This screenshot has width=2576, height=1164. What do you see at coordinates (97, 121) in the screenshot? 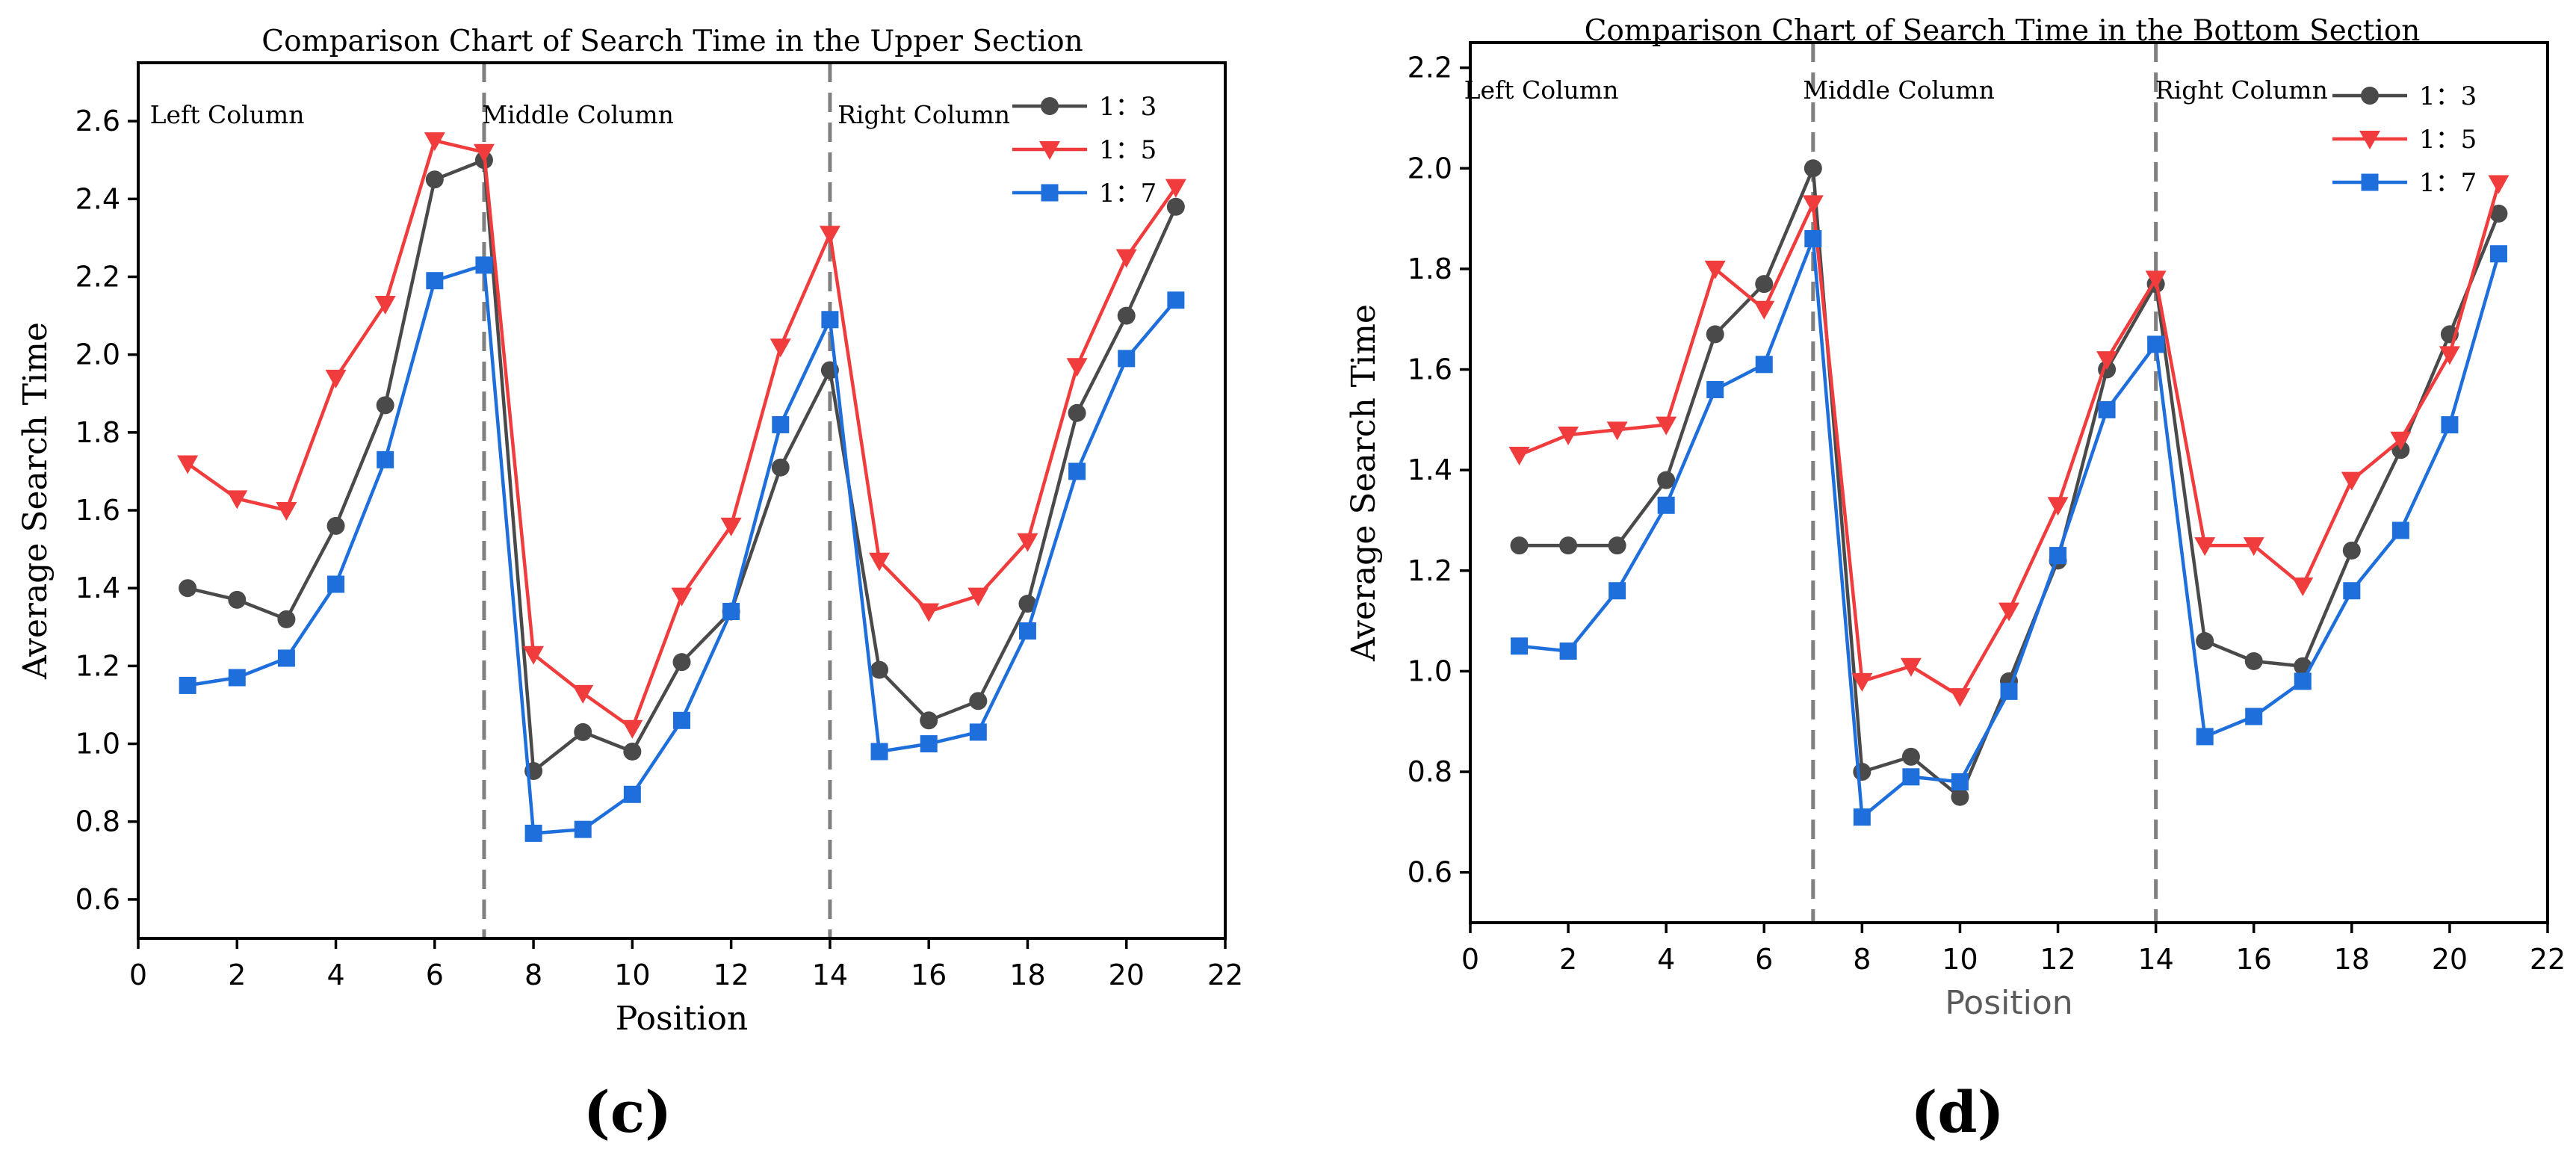
I see `y-tick-label: 2.6` at bounding box center [97, 121].